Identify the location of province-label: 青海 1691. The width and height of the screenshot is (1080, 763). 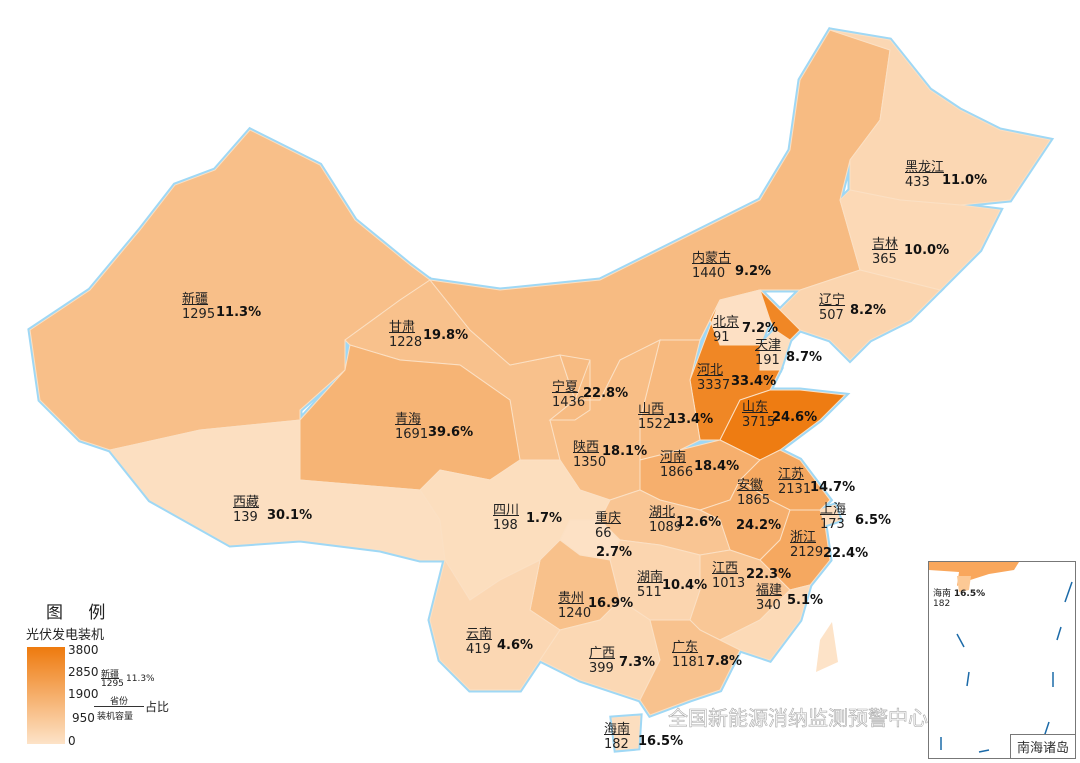
(411, 427).